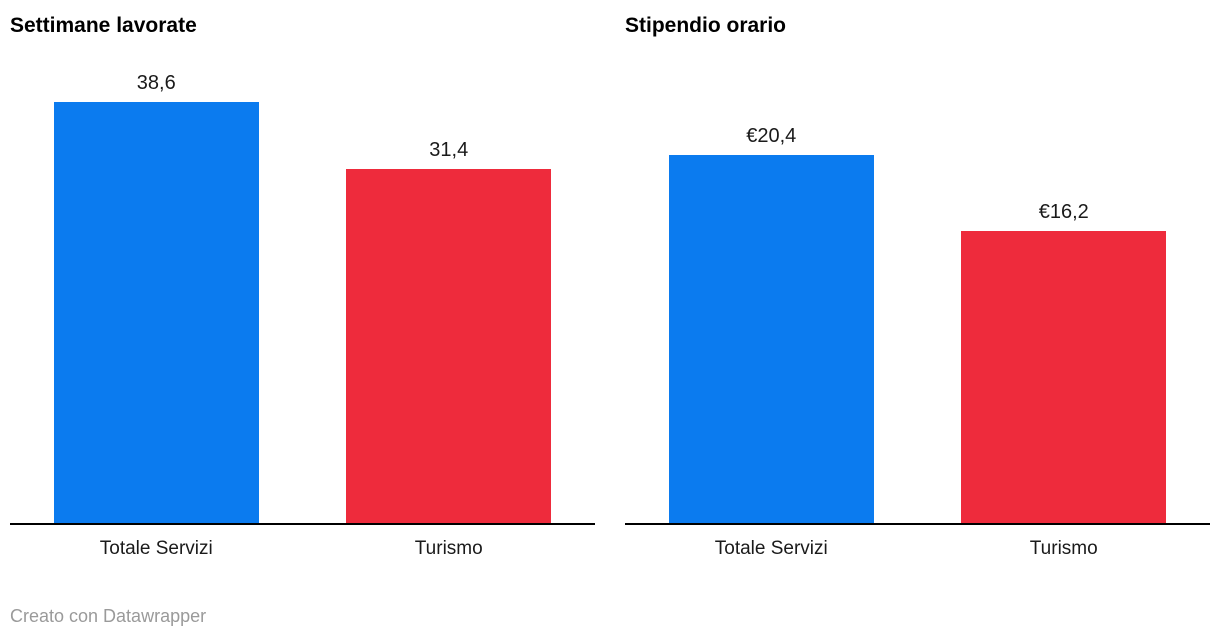  What do you see at coordinates (771, 136) in the screenshot?
I see `bar-value-label: €20,4` at bounding box center [771, 136].